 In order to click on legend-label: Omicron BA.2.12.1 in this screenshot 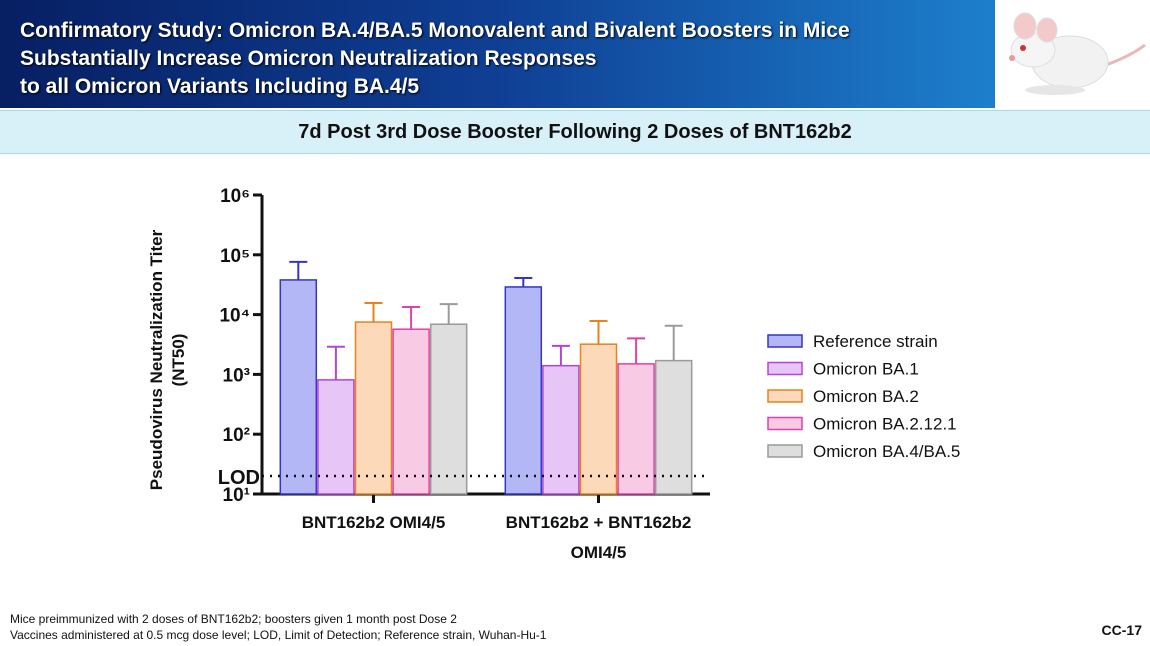, I will do `click(885, 424)`.